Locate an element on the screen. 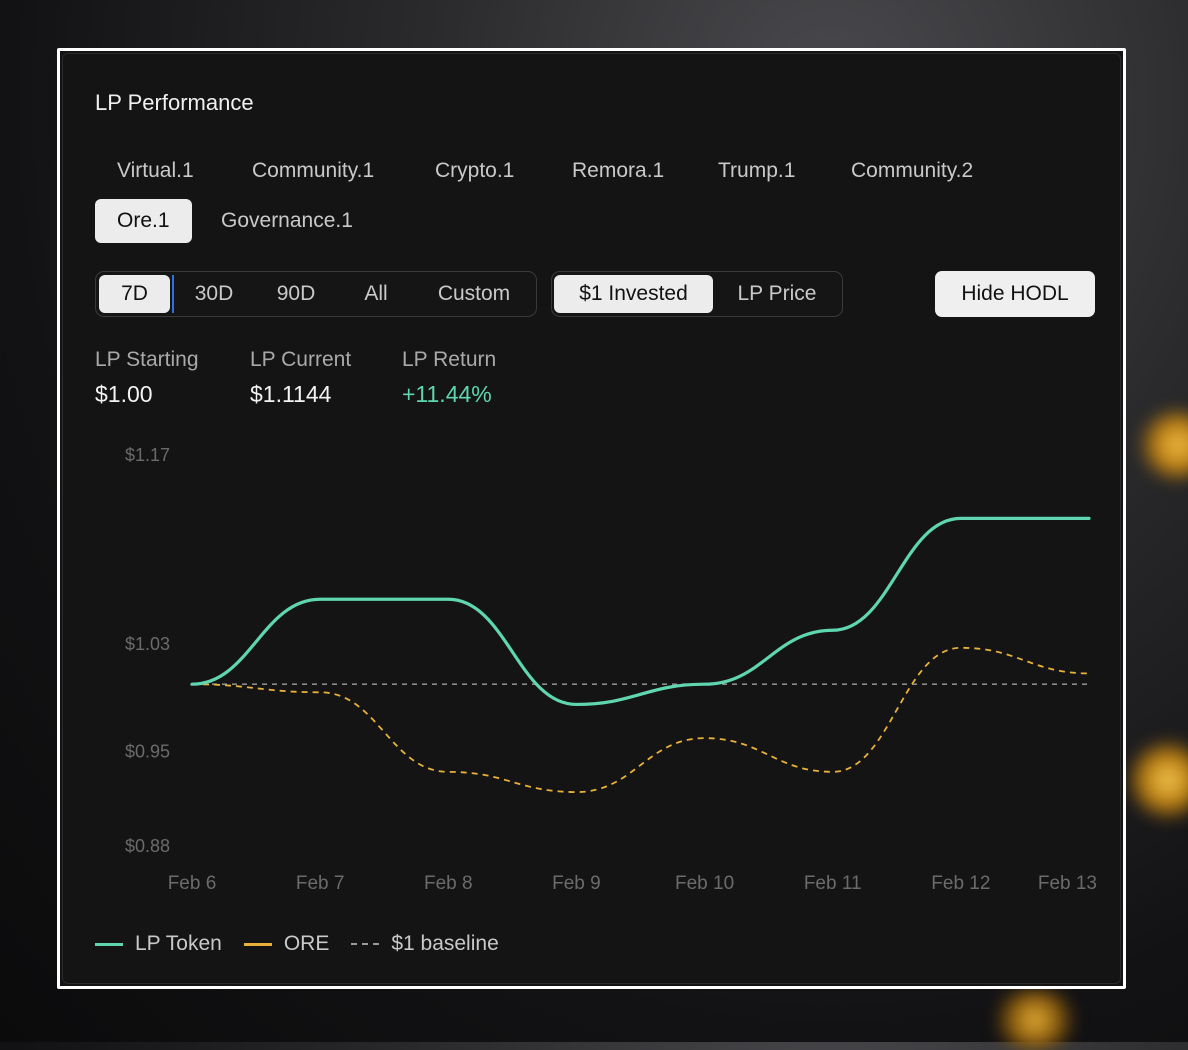 The image size is (1188, 1050). pool-tab-community-1: Community.1 is located at coordinates (313, 170).